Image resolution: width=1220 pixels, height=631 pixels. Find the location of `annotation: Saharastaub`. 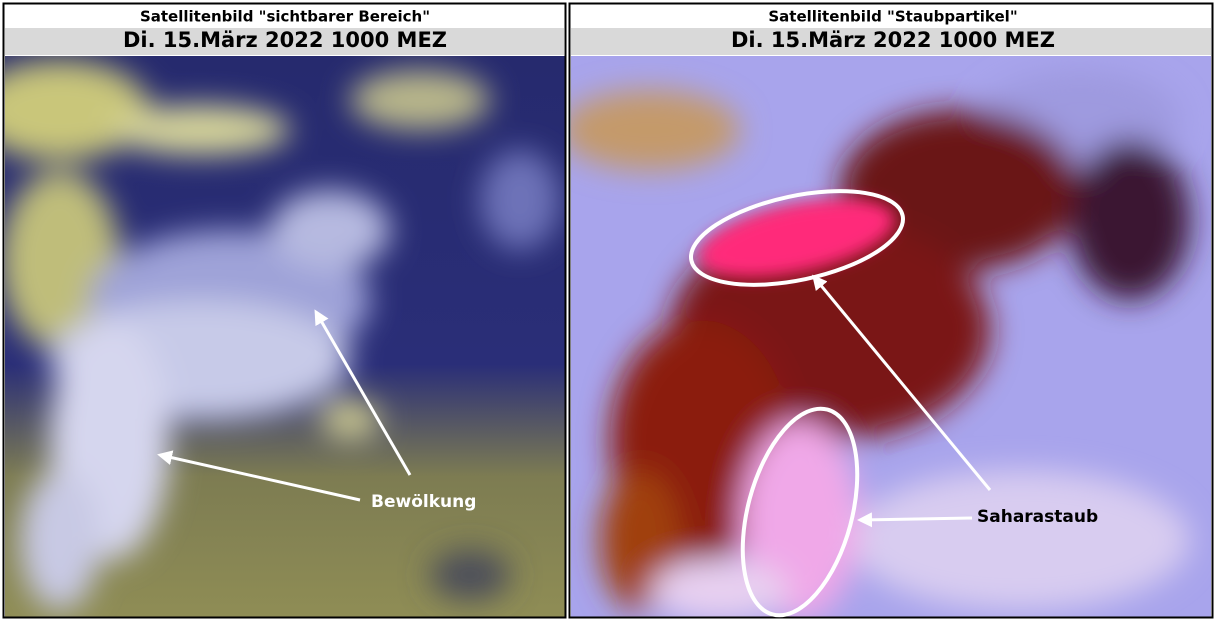

annotation: Saharastaub is located at coordinates (1037, 517).